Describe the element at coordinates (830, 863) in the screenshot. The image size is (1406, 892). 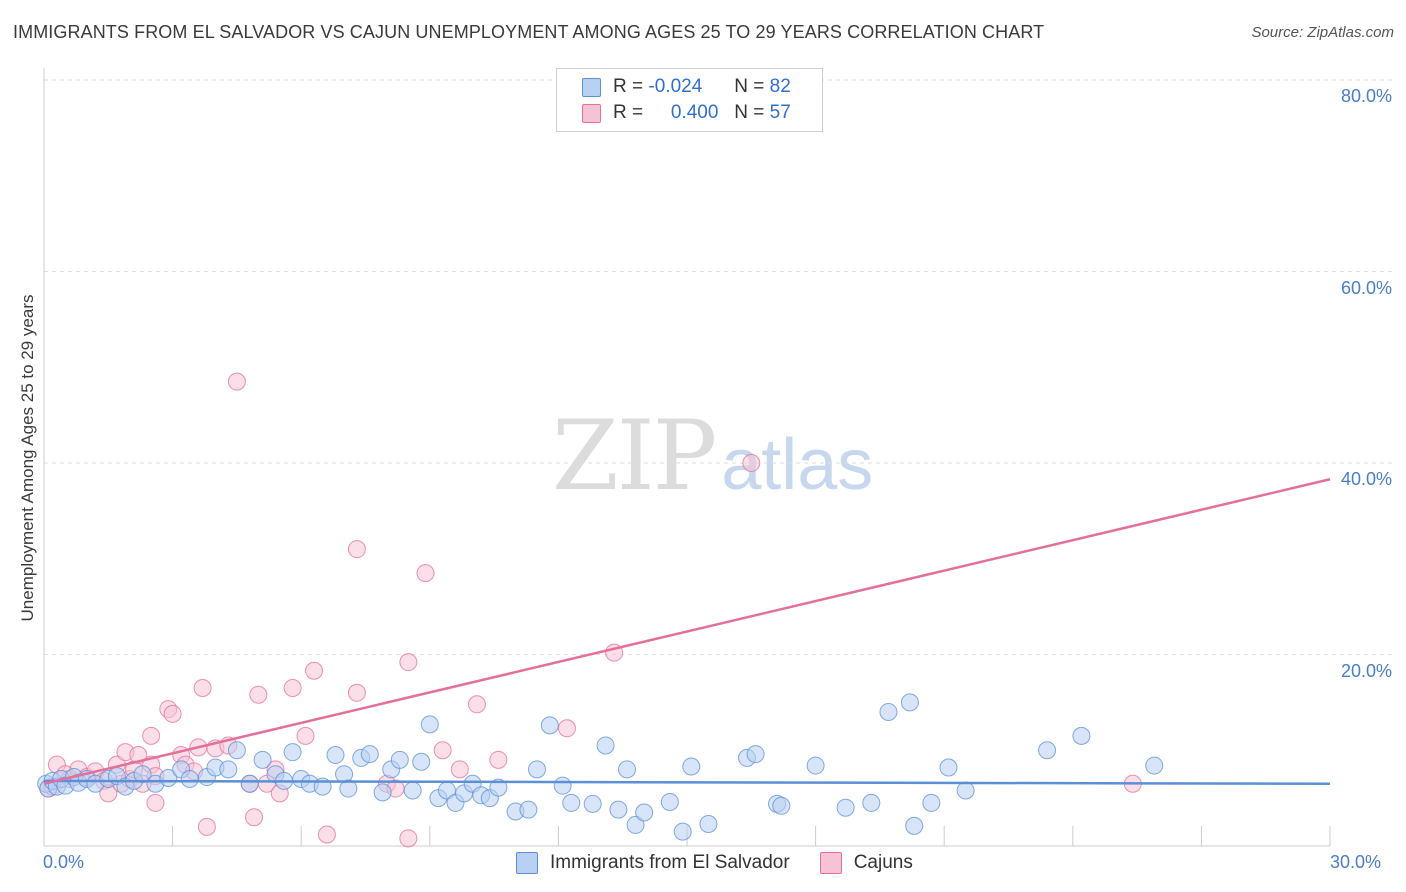
I see `legend-swatch-cajuns` at that location.